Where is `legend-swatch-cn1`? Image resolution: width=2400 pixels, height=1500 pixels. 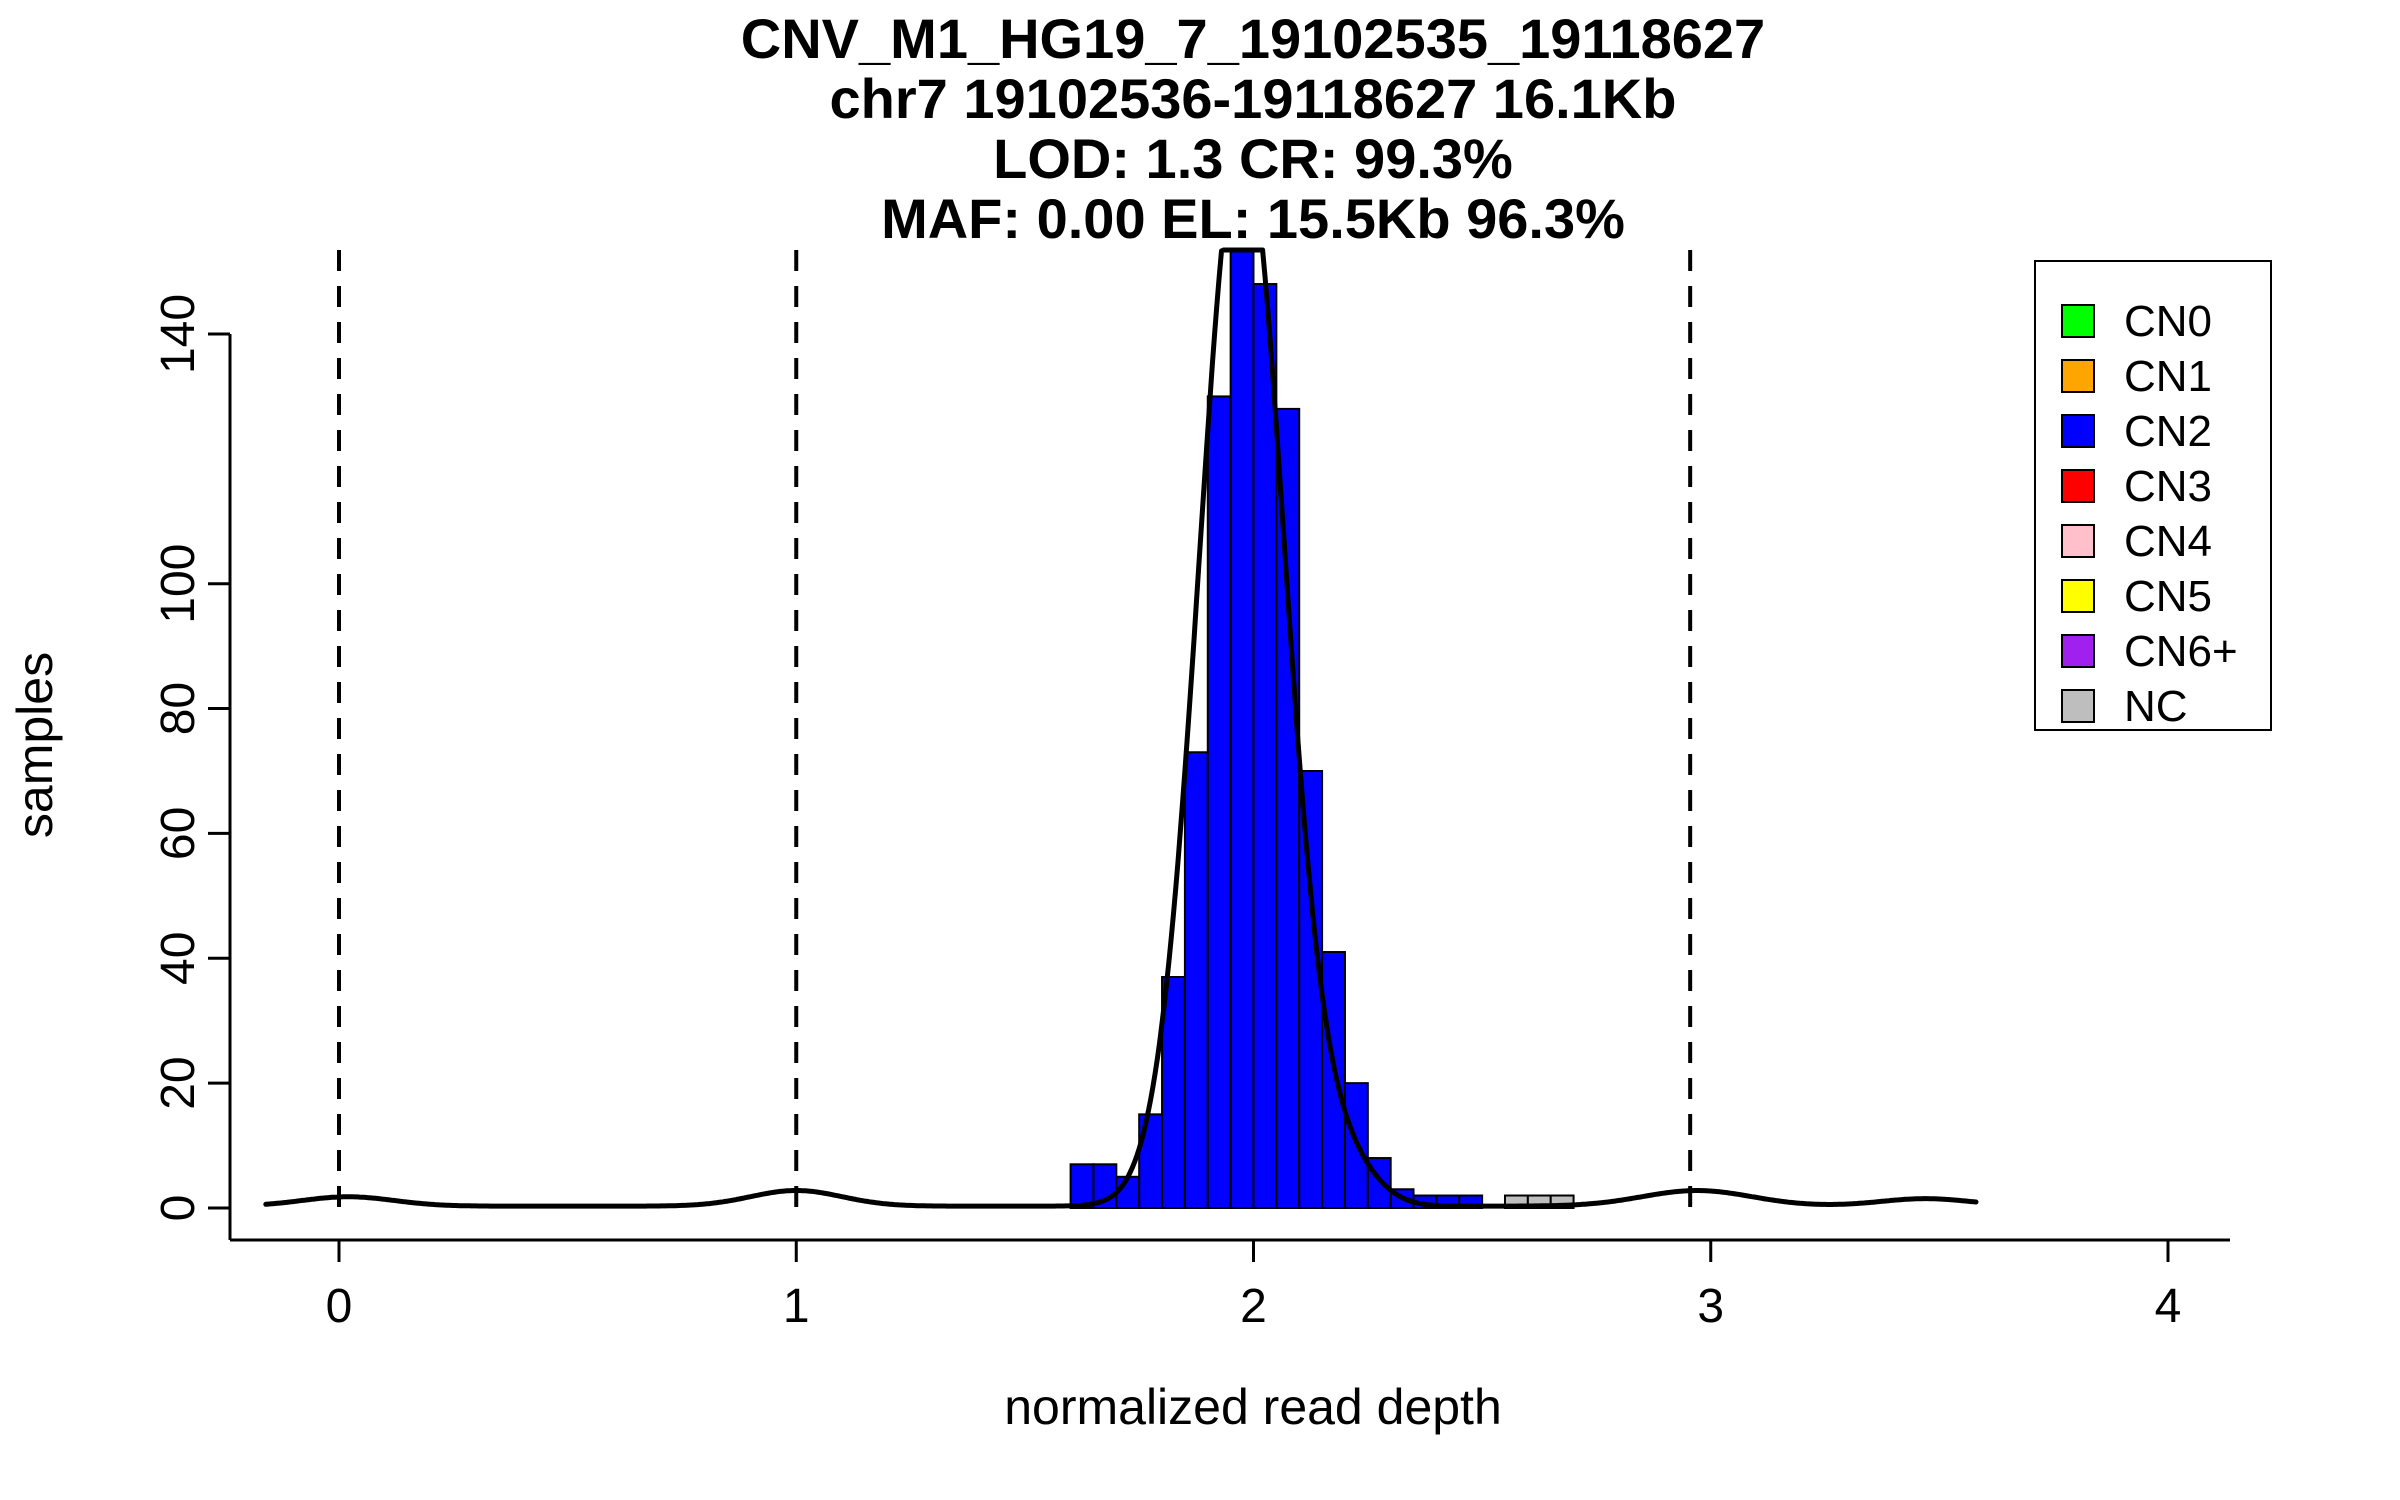
legend-swatch-cn1 is located at coordinates (2078, 376).